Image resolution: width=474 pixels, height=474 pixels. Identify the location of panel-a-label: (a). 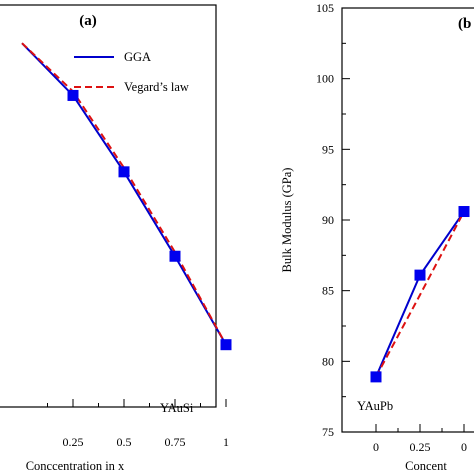
(88, 21).